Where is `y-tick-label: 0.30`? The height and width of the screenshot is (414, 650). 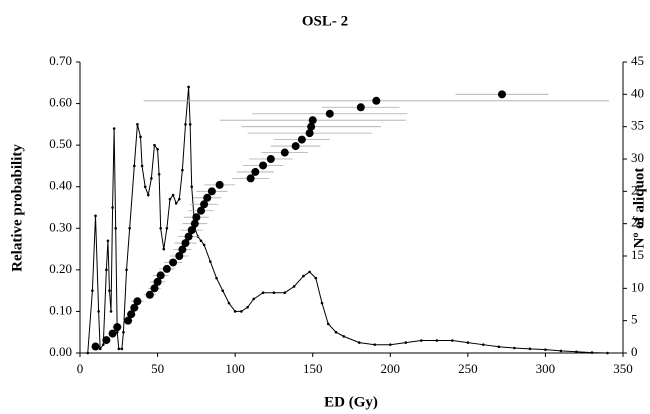 y-tick-label: 0.30 is located at coordinates (60, 226).